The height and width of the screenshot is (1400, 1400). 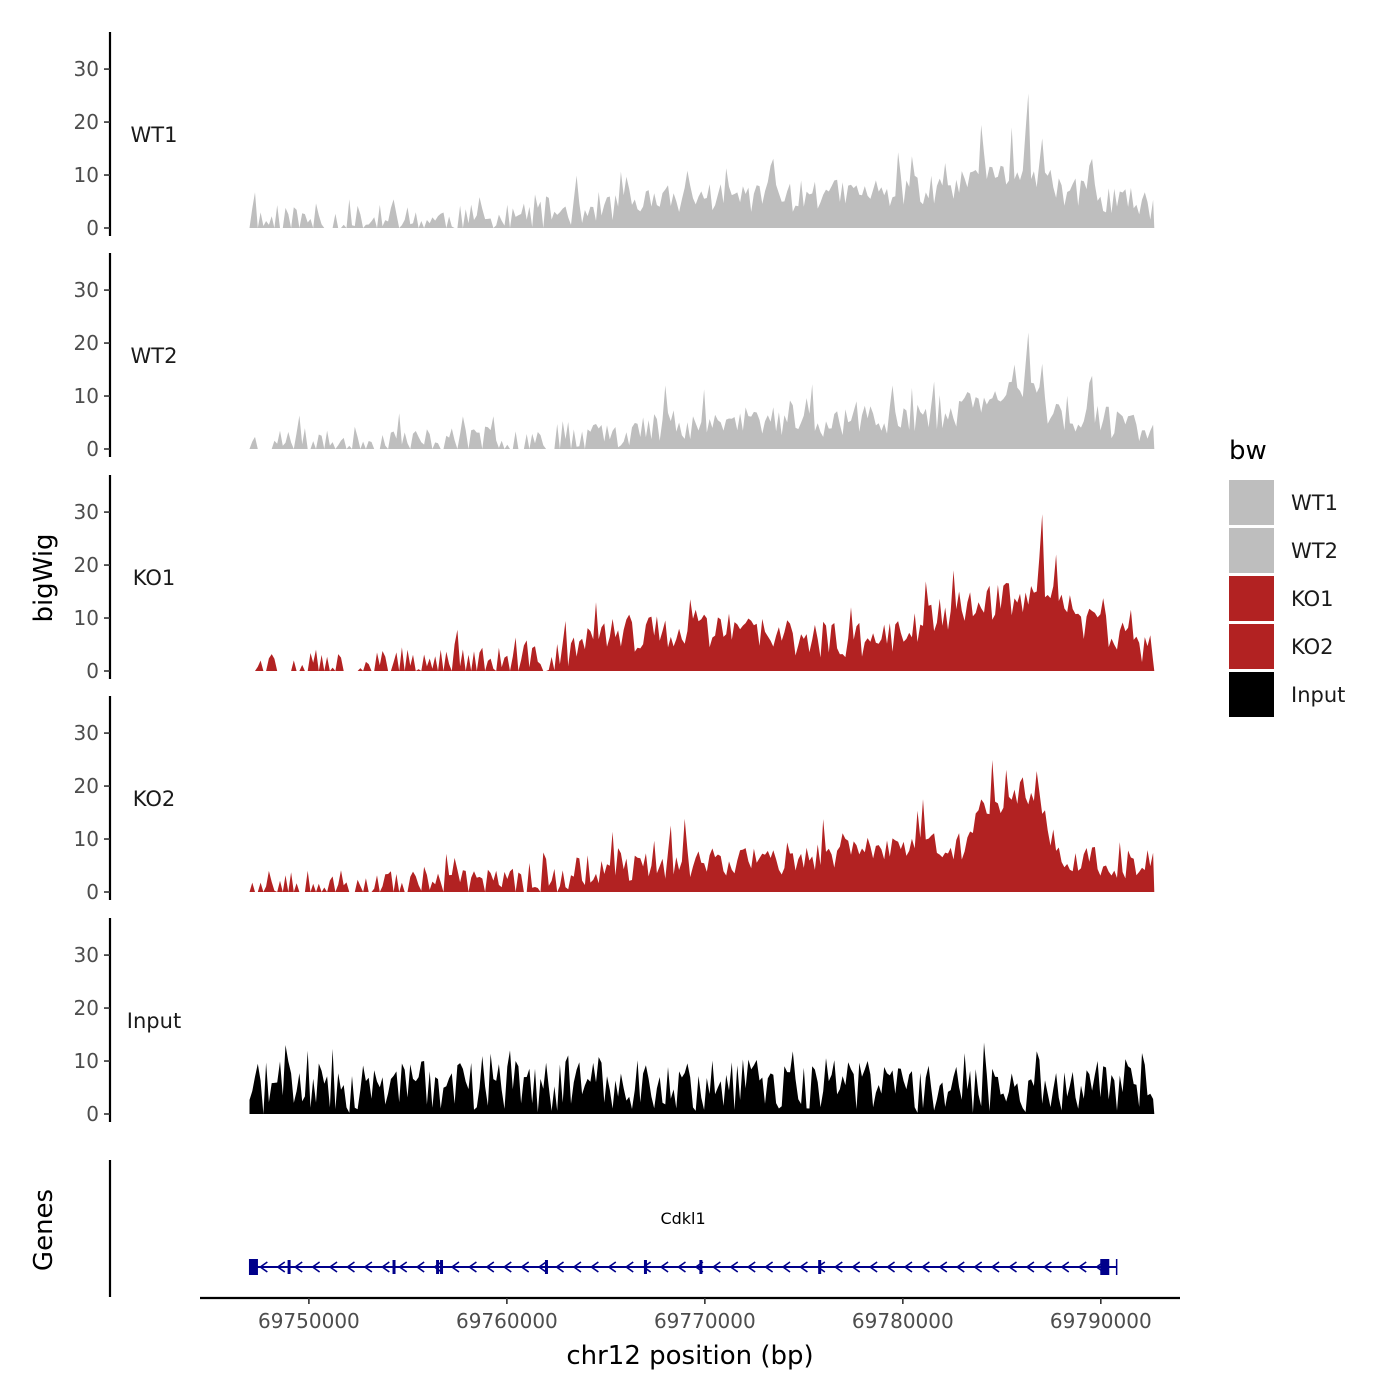 I want to click on legend-swatch-input, so click(x=1251, y=694).